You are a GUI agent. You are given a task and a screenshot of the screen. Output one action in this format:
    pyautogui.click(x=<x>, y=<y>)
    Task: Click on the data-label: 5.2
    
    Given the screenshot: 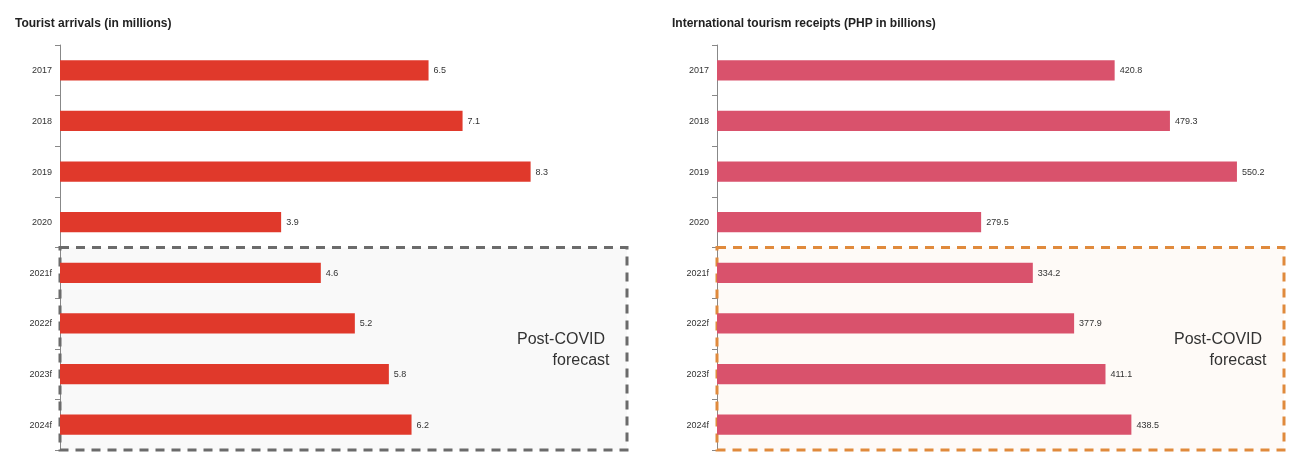 What is the action you would take?
    pyautogui.click(x=366, y=323)
    